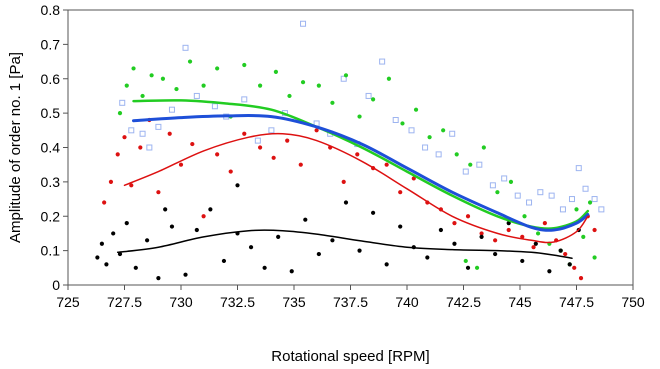  What do you see at coordinates (237, 302) in the screenshot?
I see `x-tick-label: 732.5` at bounding box center [237, 302].